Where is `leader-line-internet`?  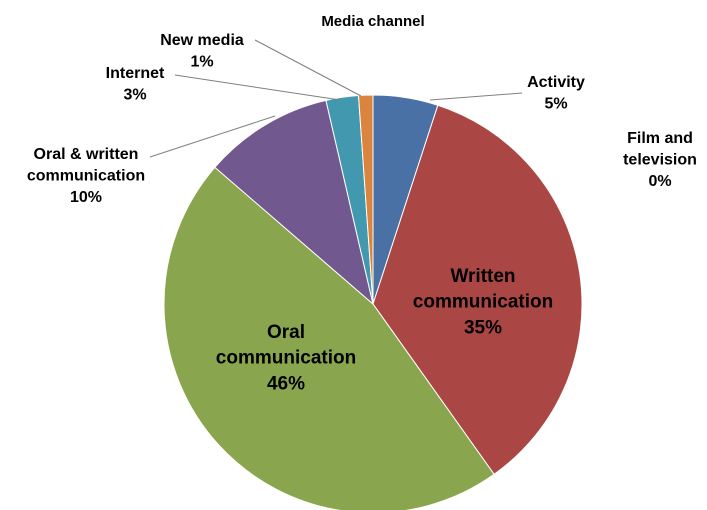 leader-line-internet is located at coordinates (257, 87).